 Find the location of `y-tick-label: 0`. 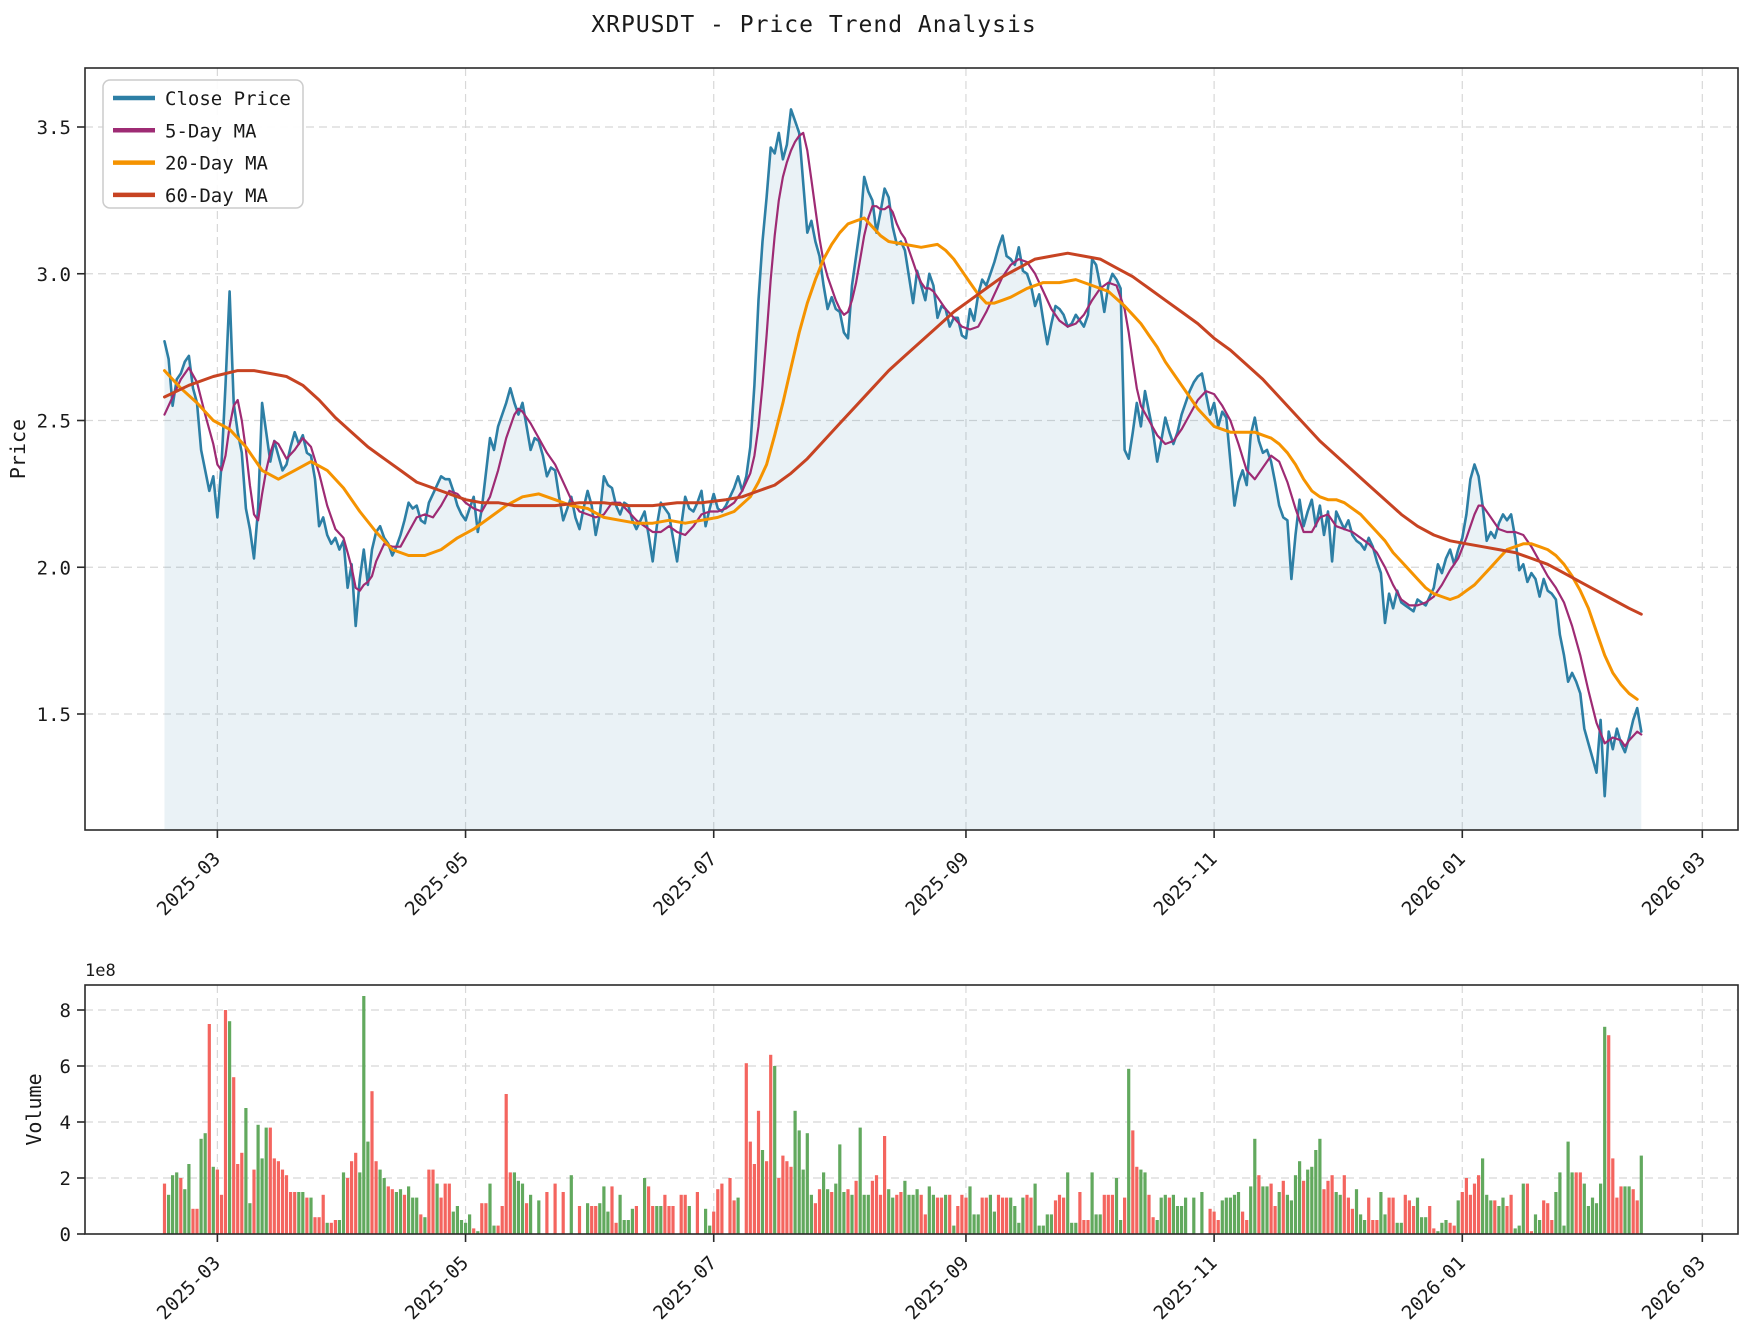

y-tick-label: 0 is located at coordinates (65, 1235).